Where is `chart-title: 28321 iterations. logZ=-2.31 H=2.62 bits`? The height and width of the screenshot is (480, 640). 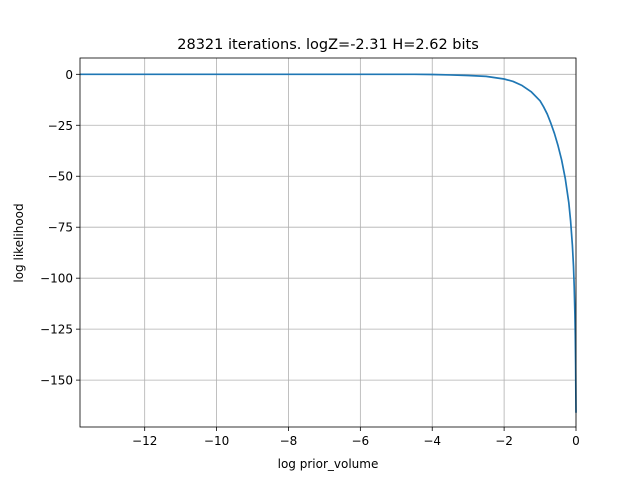
chart-title: 28321 iterations. logZ=-2.31 H=2.62 bits is located at coordinates (328, 45).